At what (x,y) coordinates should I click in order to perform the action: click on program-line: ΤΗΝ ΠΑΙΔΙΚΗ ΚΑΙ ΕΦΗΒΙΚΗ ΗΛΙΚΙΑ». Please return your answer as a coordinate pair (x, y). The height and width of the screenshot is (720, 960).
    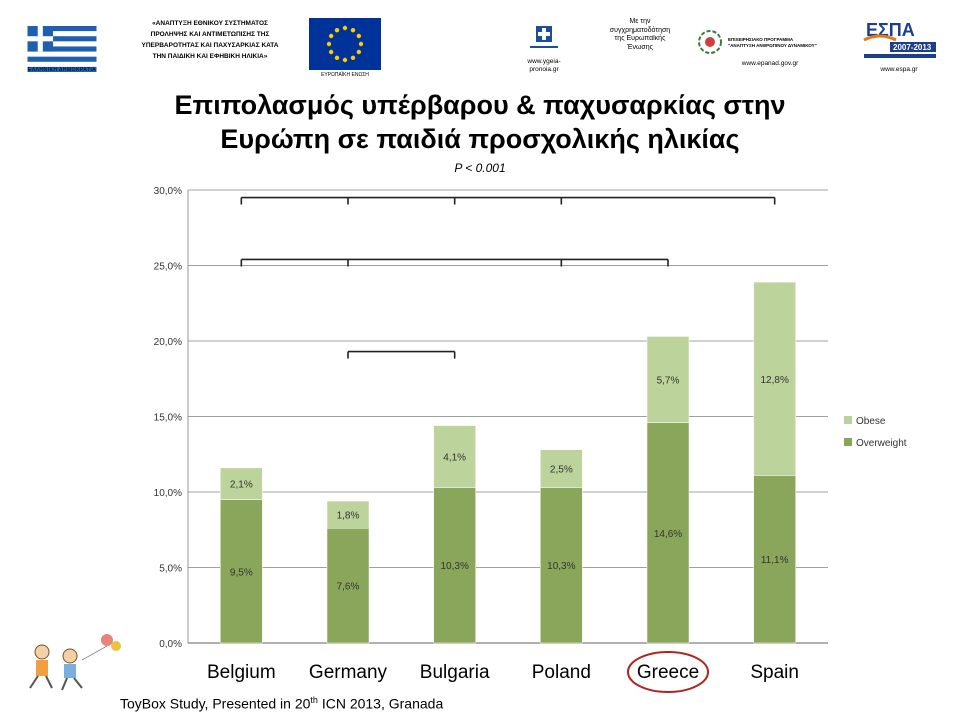
    Looking at the image, I should click on (210, 56).